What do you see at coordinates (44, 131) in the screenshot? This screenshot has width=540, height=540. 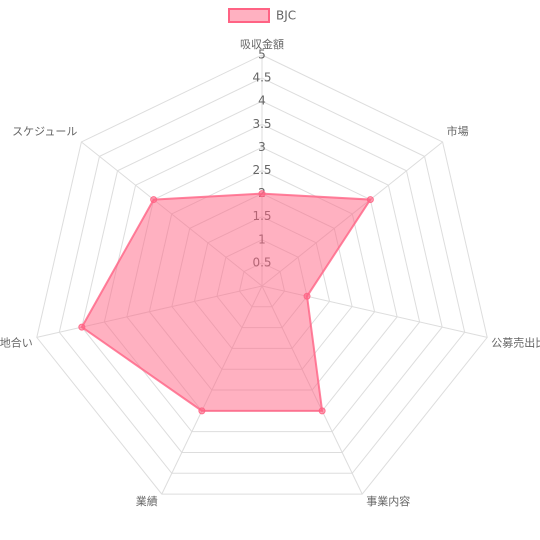 I see `axis-label: スケジュール` at bounding box center [44, 131].